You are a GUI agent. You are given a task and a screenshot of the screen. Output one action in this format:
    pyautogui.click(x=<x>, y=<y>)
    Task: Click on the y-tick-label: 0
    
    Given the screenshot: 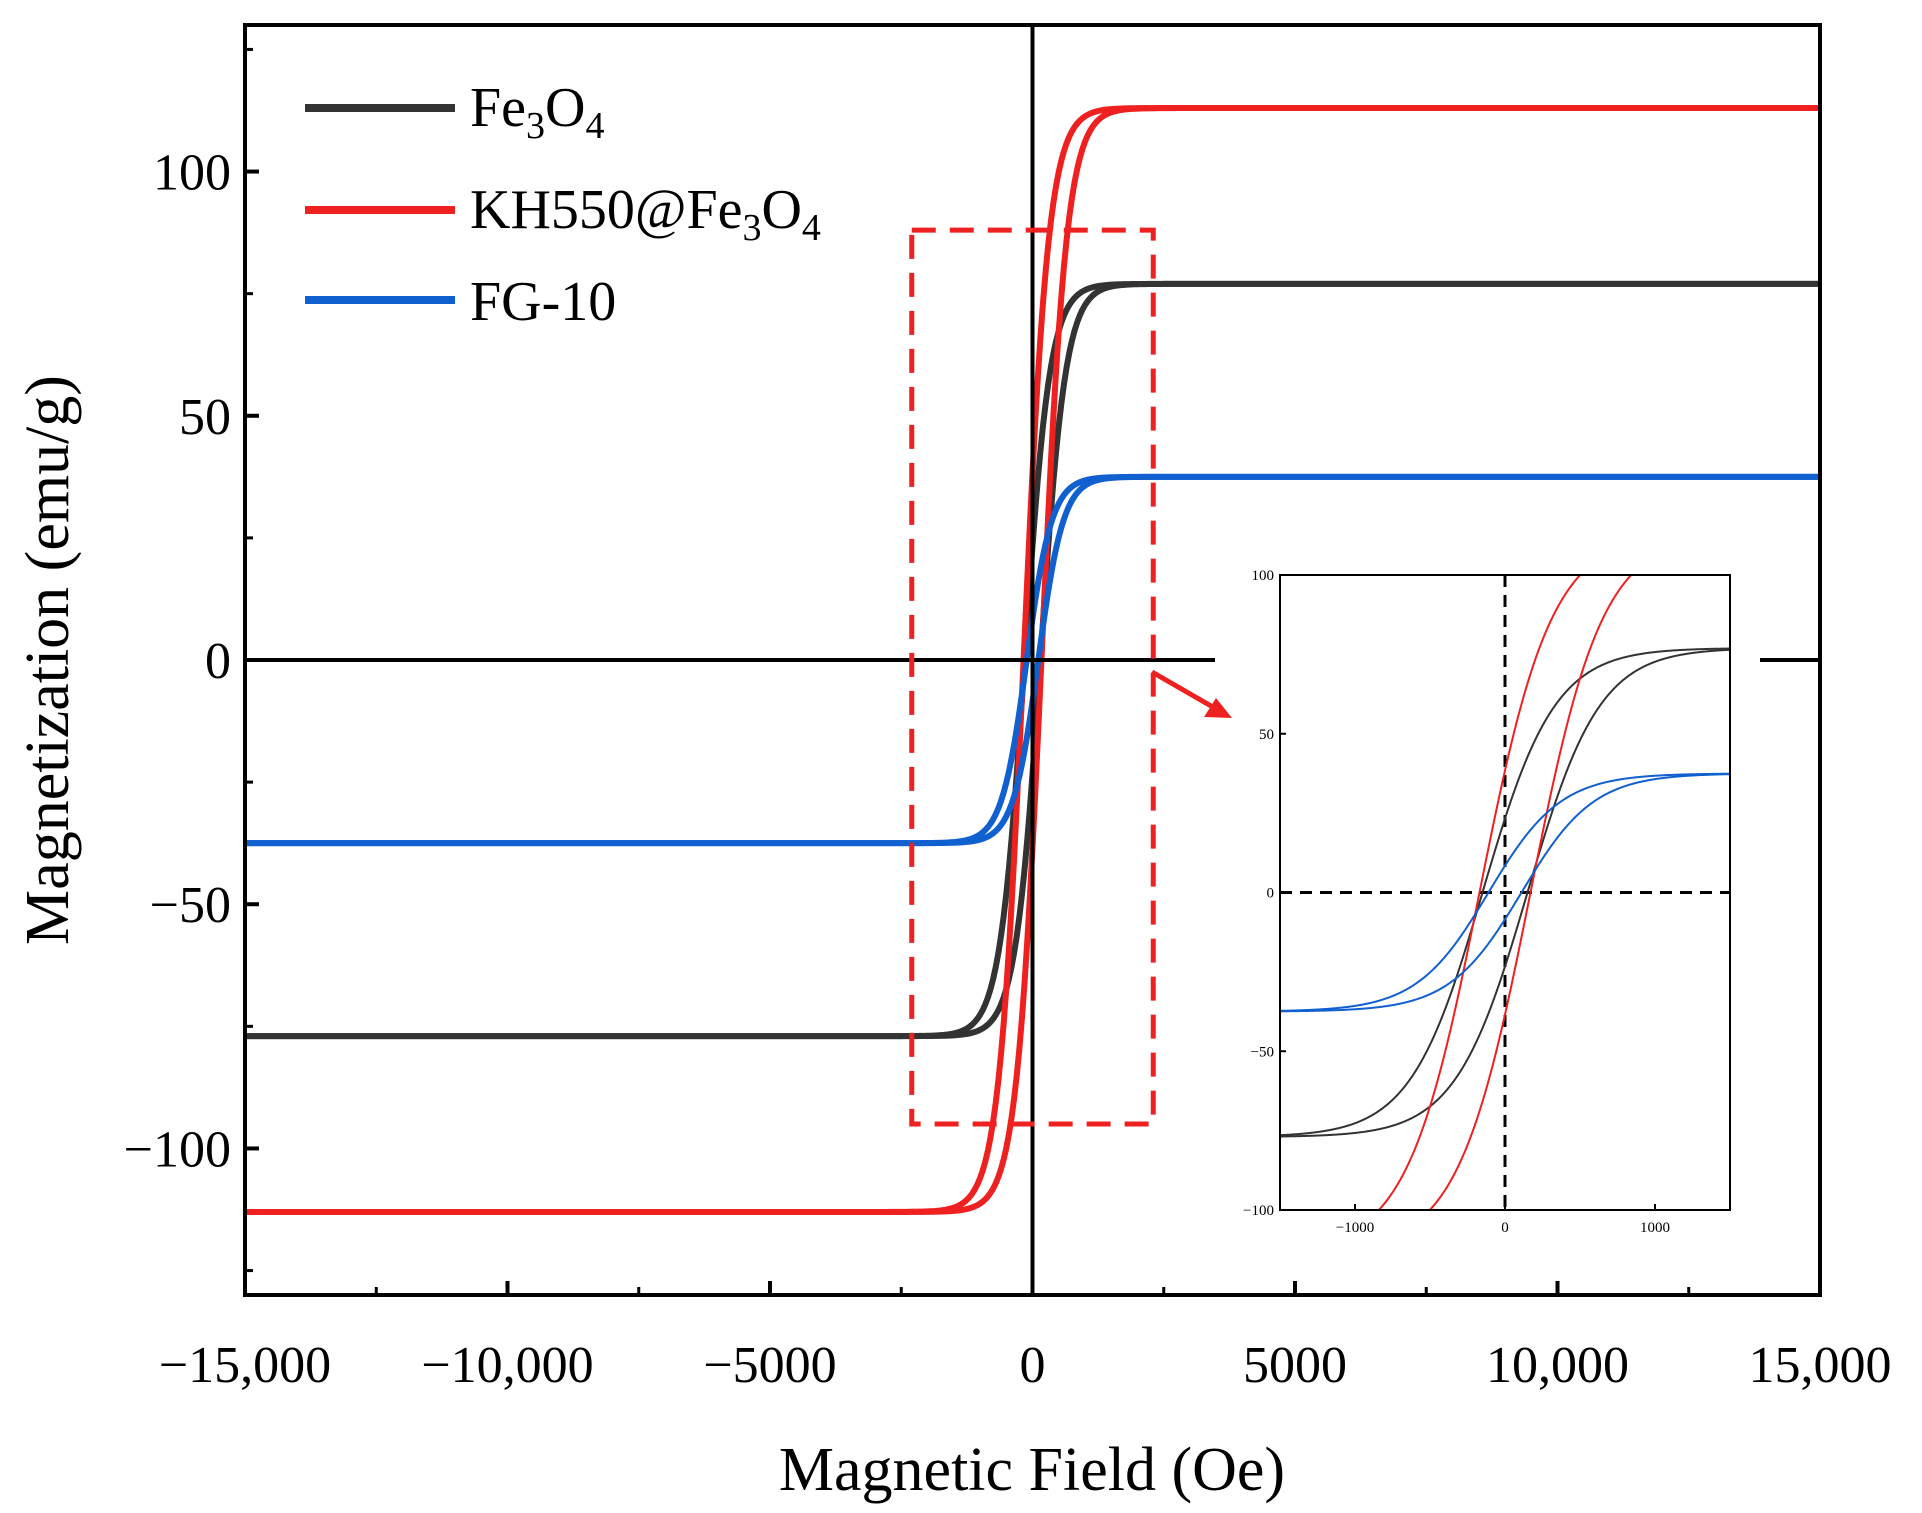 What is the action you would take?
    pyautogui.click(x=218, y=661)
    